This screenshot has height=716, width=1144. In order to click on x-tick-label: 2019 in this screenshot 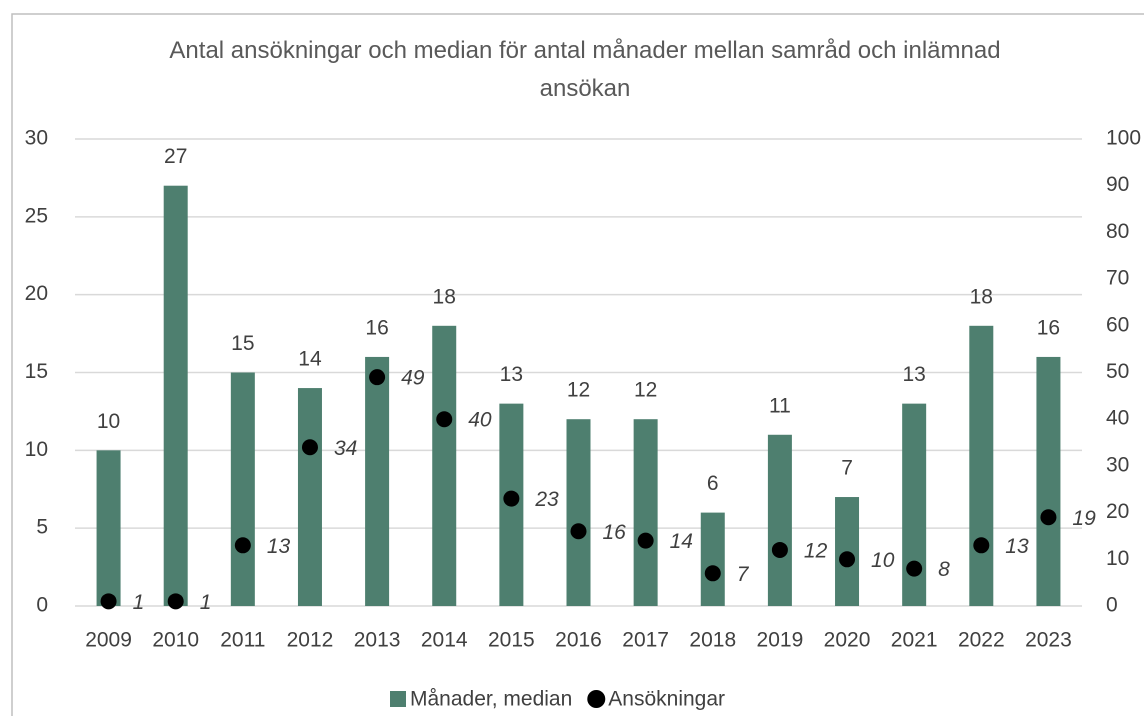, I will do `click(780, 640)`.